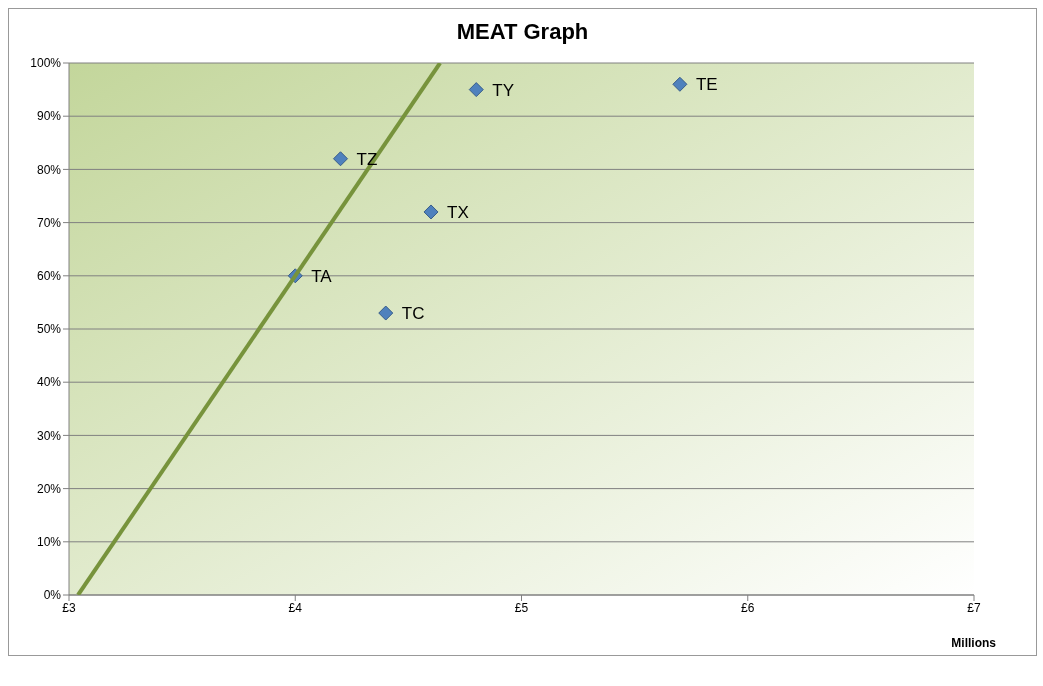  I want to click on y-tick-label: 80%, so click(49, 169).